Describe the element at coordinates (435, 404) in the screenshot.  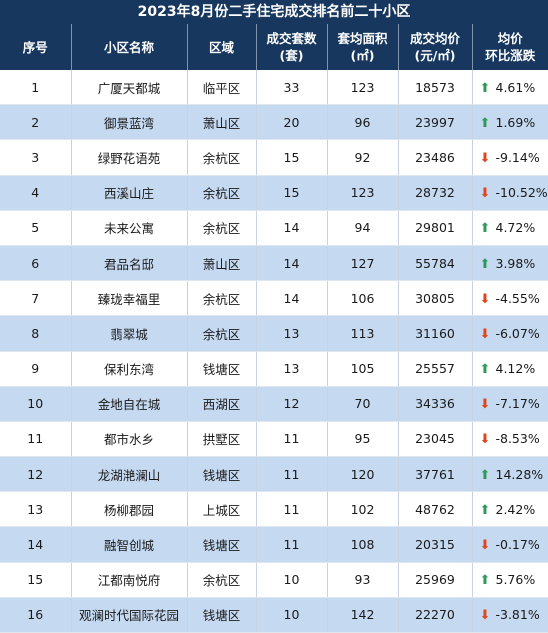
I see `cell-price: 34336` at that location.